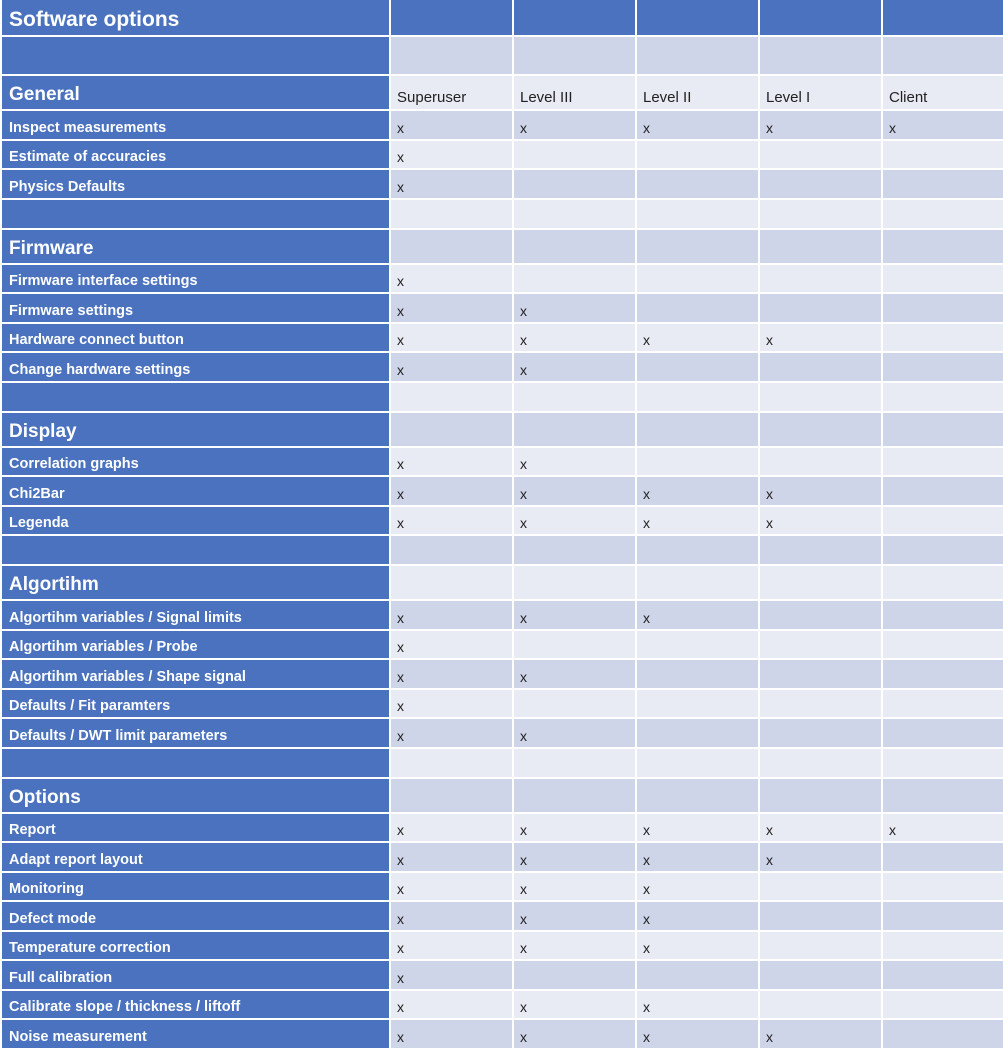  What do you see at coordinates (195, 615) in the screenshot?
I see `option-label: Algortihm variables / Signal limits` at bounding box center [195, 615].